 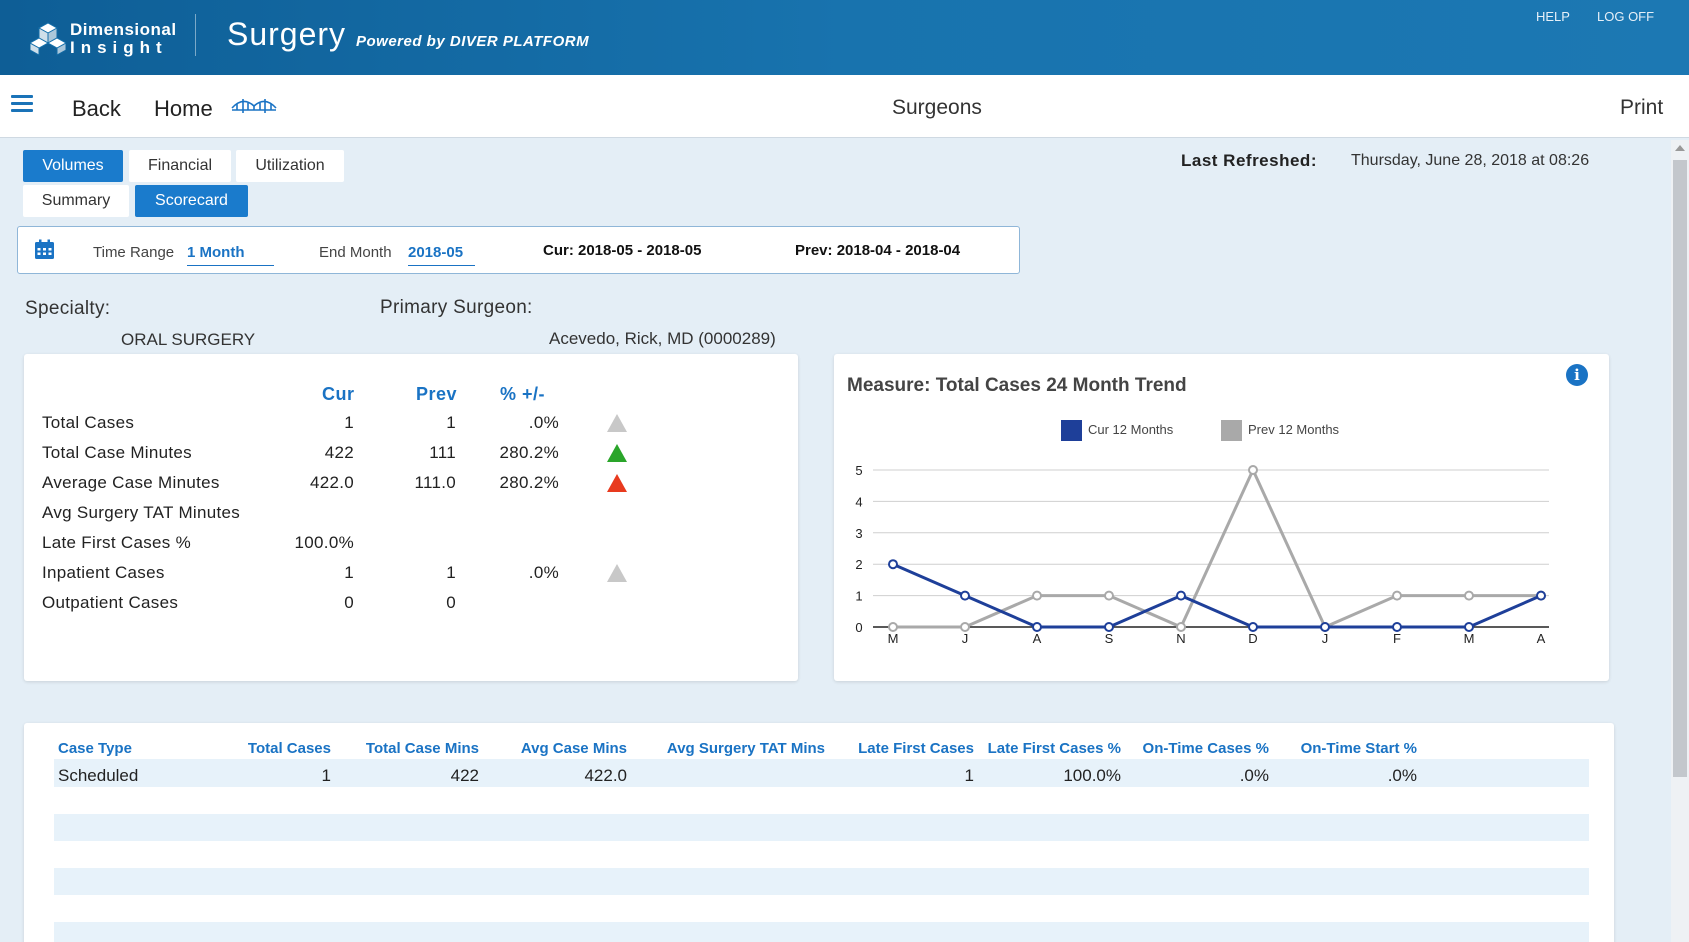 What do you see at coordinates (1017, 385) in the screenshot?
I see `chart-title: Measure: Total Cases 24 Month Trend` at bounding box center [1017, 385].